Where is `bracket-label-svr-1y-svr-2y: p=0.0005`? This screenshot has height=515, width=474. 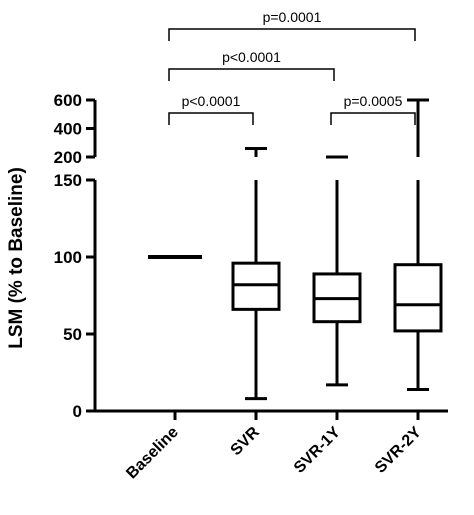
bracket-label-svr-1y-svr-2y: p=0.0005 is located at coordinates (373, 101).